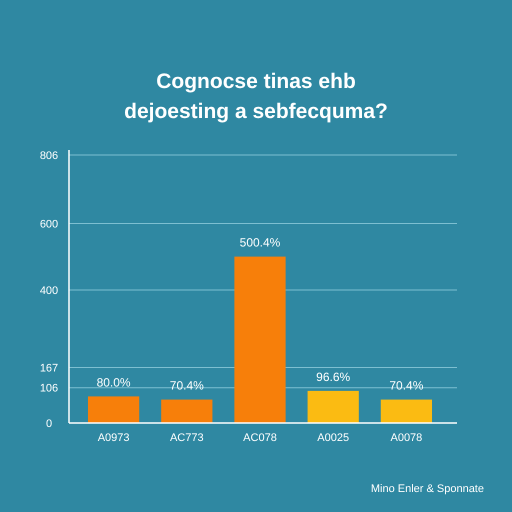  I want to click on chart-title: Cognocse tinas ehb dejoesting a sebfecquma?, so click(256, 96).